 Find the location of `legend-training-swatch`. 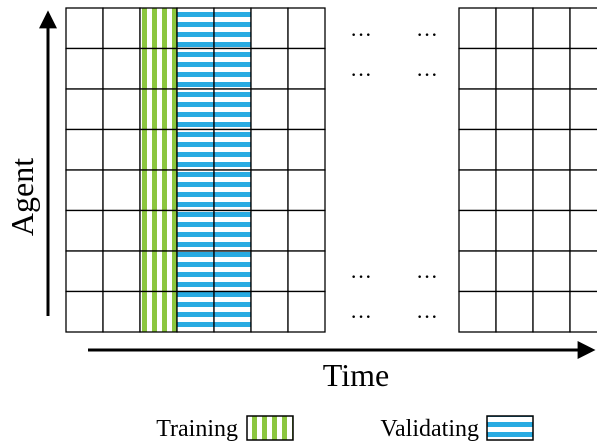

legend-training-swatch is located at coordinates (270, 428).